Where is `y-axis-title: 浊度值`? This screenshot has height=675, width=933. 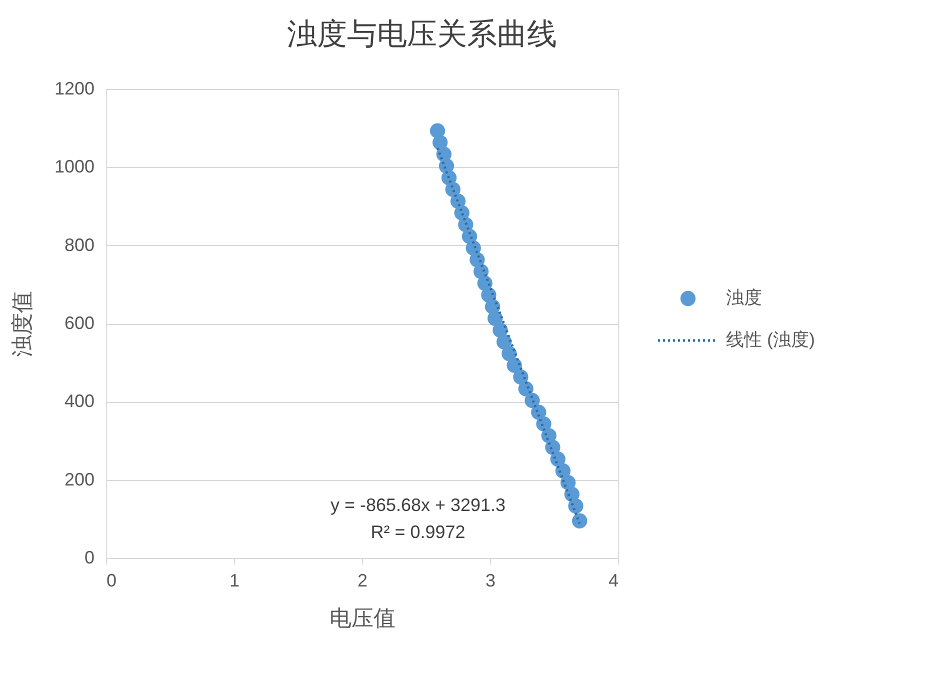 y-axis-title: 浊度值 is located at coordinates (21, 324).